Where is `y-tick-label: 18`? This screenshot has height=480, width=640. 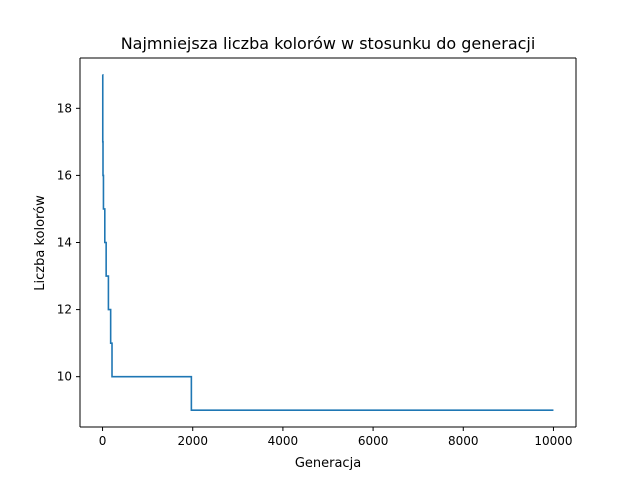
y-tick-label: 18 is located at coordinates (64, 108).